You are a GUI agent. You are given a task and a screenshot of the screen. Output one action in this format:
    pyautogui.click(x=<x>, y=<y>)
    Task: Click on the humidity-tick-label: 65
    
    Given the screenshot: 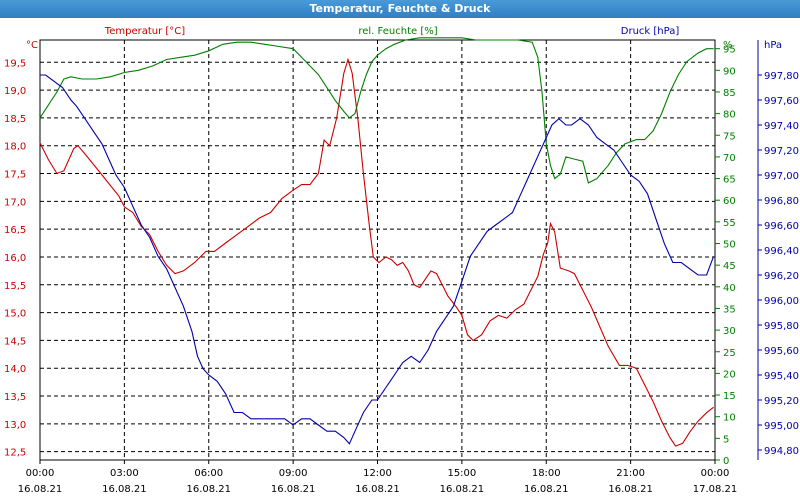 What is the action you would take?
    pyautogui.click(x=729, y=180)
    